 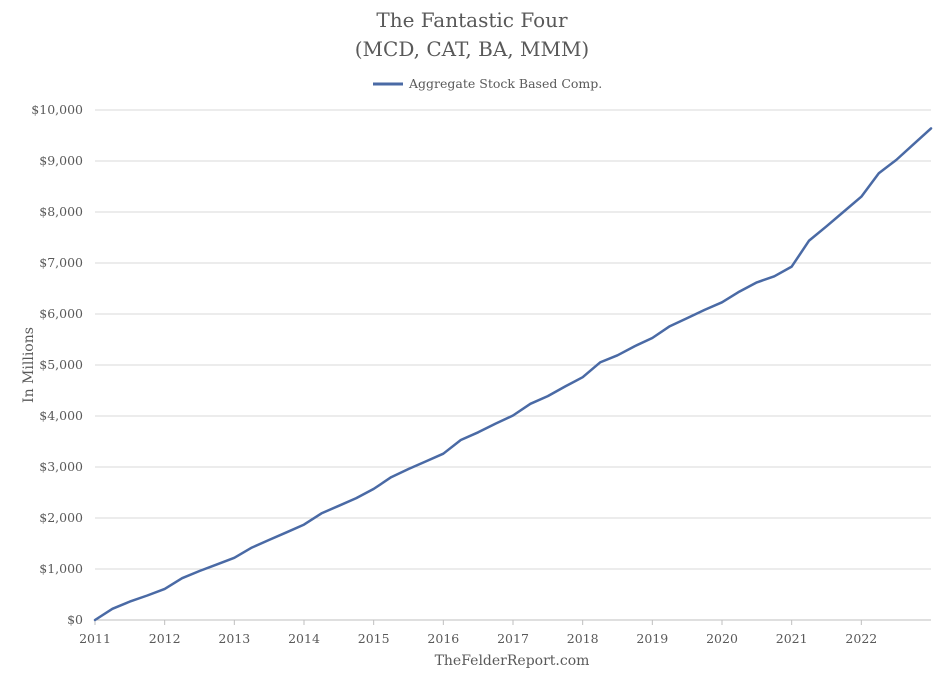 What do you see at coordinates (513, 638) in the screenshot?
I see `x-tick-label: 2017` at bounding box center [513, 638].